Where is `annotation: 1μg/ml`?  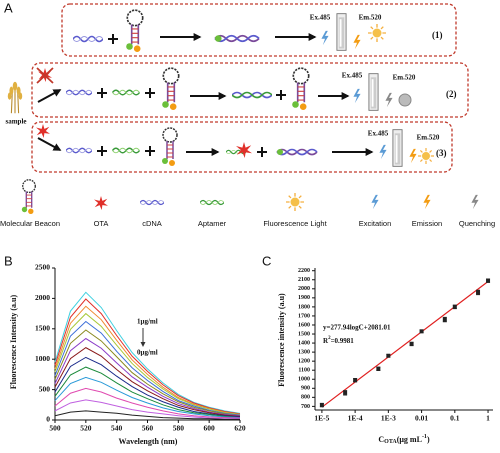 annotation: 1μg/ml is located at coordinates (147, 322).